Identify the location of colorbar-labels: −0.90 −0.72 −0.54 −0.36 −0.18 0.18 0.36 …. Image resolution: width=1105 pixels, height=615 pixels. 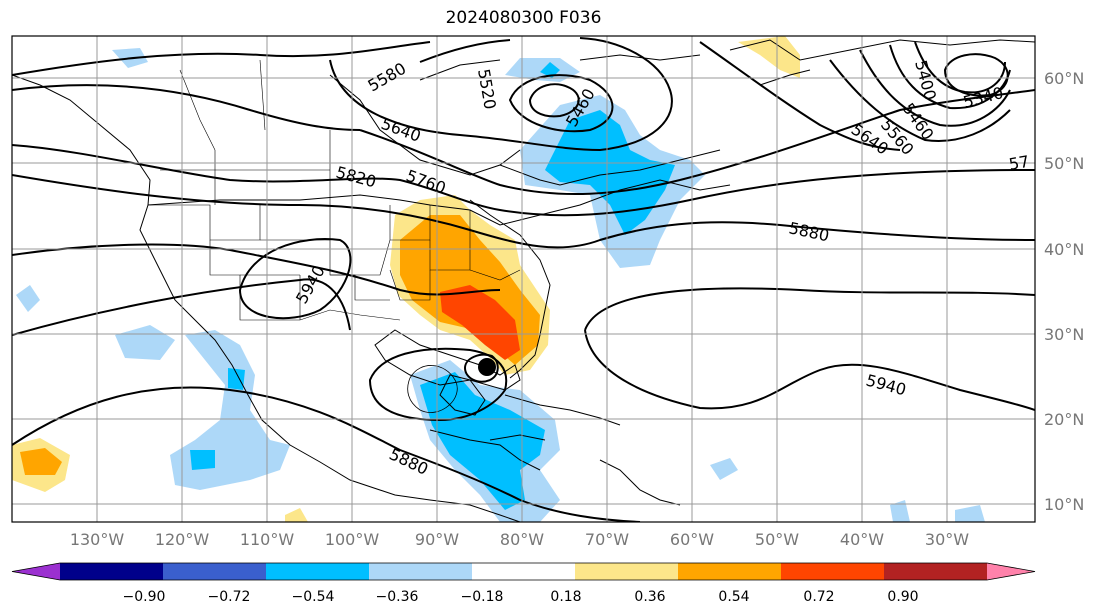
(521, 597).